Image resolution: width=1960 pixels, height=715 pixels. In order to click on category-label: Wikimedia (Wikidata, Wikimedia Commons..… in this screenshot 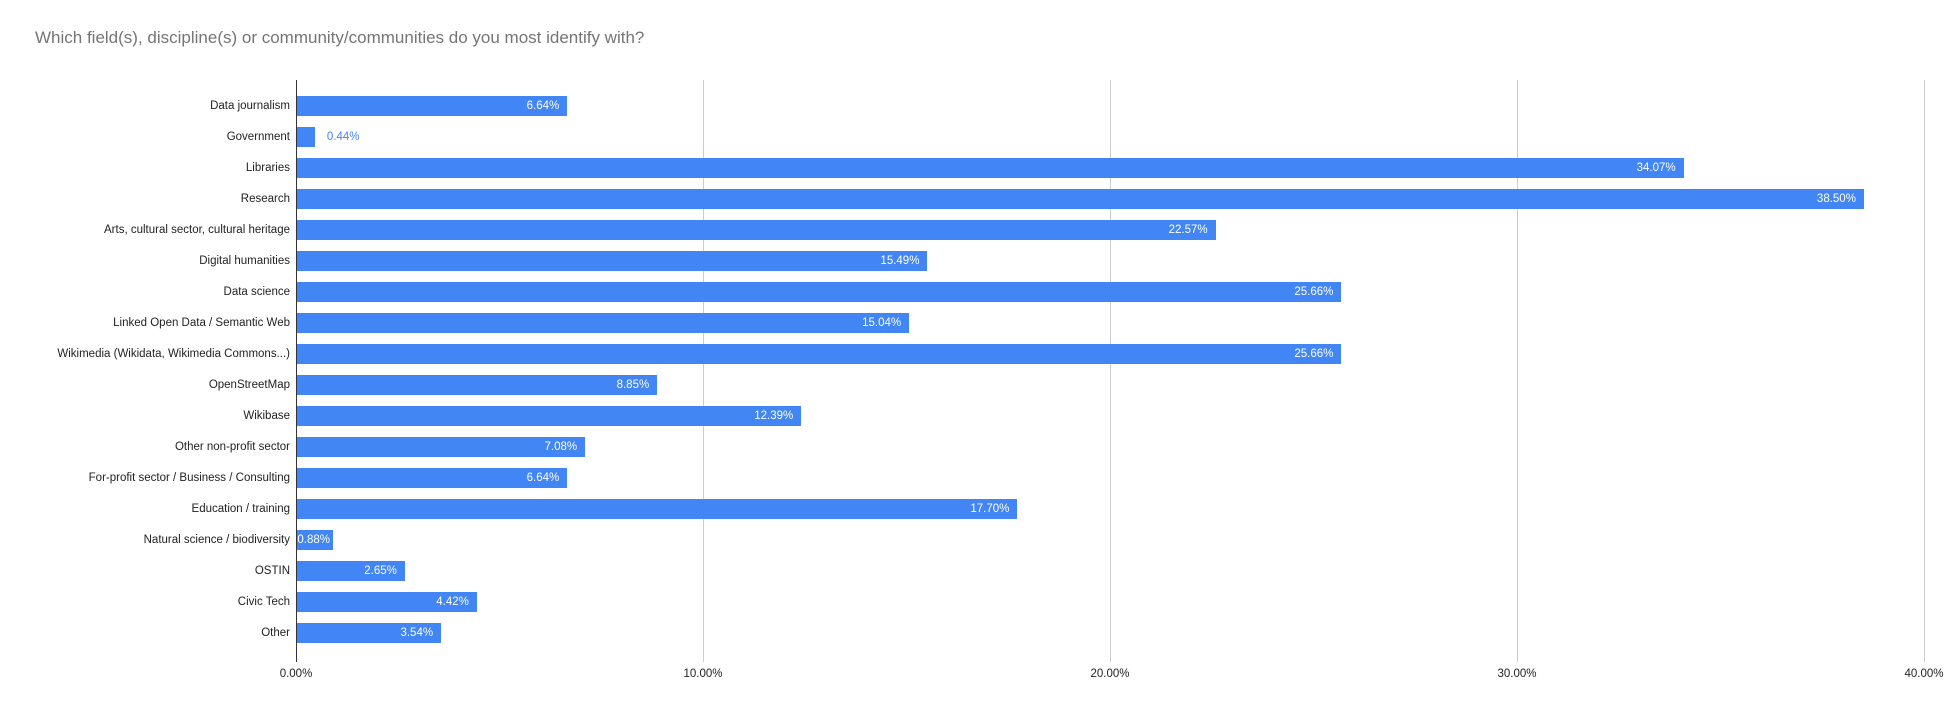, I will do `click(173, 354)`.